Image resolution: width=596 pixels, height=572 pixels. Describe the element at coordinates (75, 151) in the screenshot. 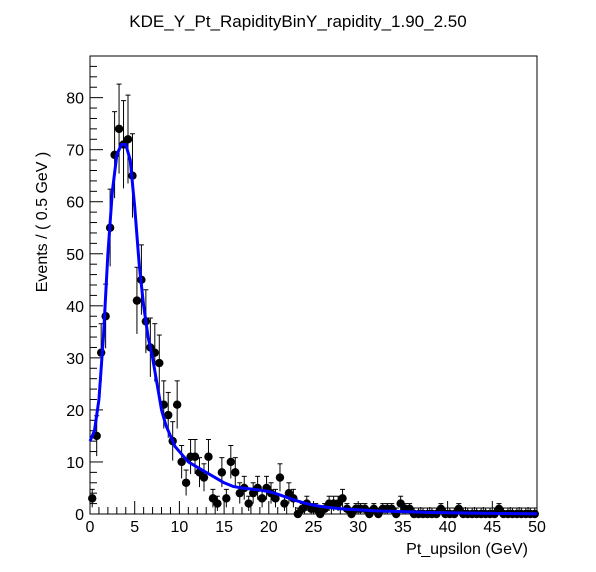

I see `y-tick-label: 70` at that location.